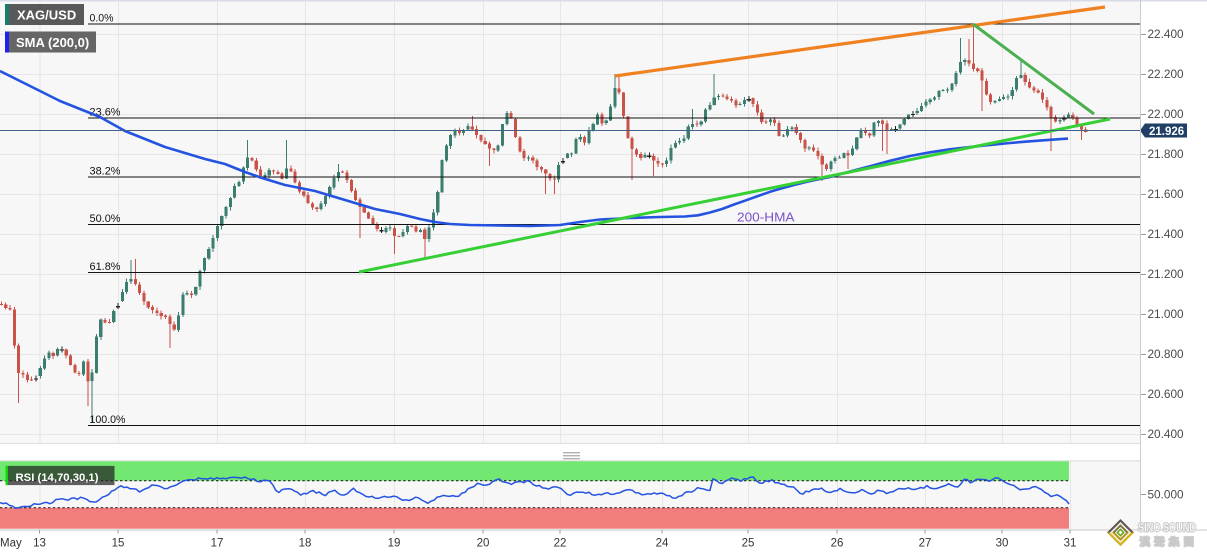  I want to click on svg-text: 21.926, so click(1166, 132).